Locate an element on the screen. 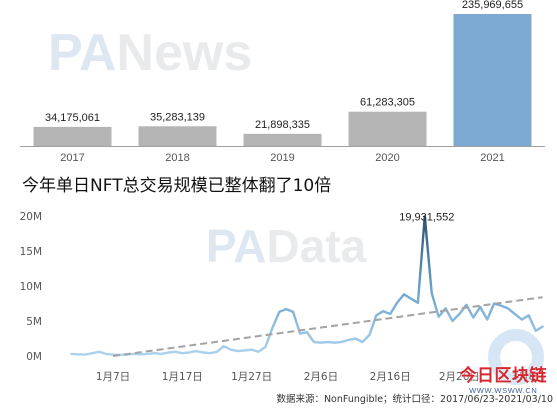 Image resolution: width=557 pixels, height=408 pixels. site-watermark-logo: 今日区块链 is located at coordinates (503, 376).